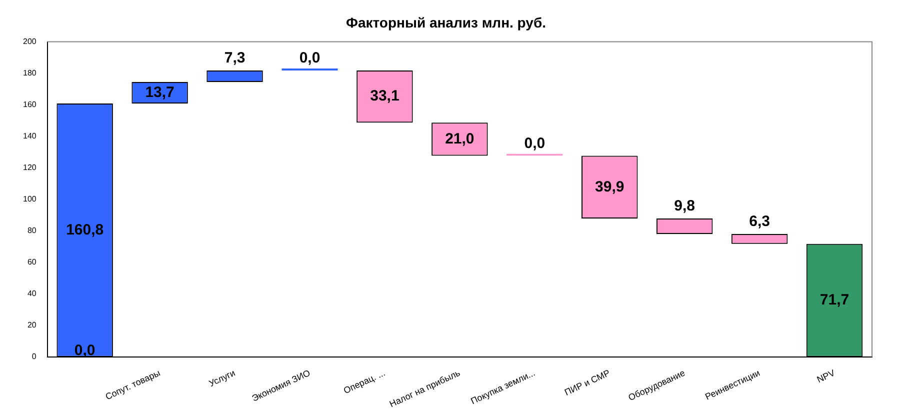  Describe the element at coordinates (587, 383) in the screenshot. I see `x-tick-label: ПИР и СМР` at that location.